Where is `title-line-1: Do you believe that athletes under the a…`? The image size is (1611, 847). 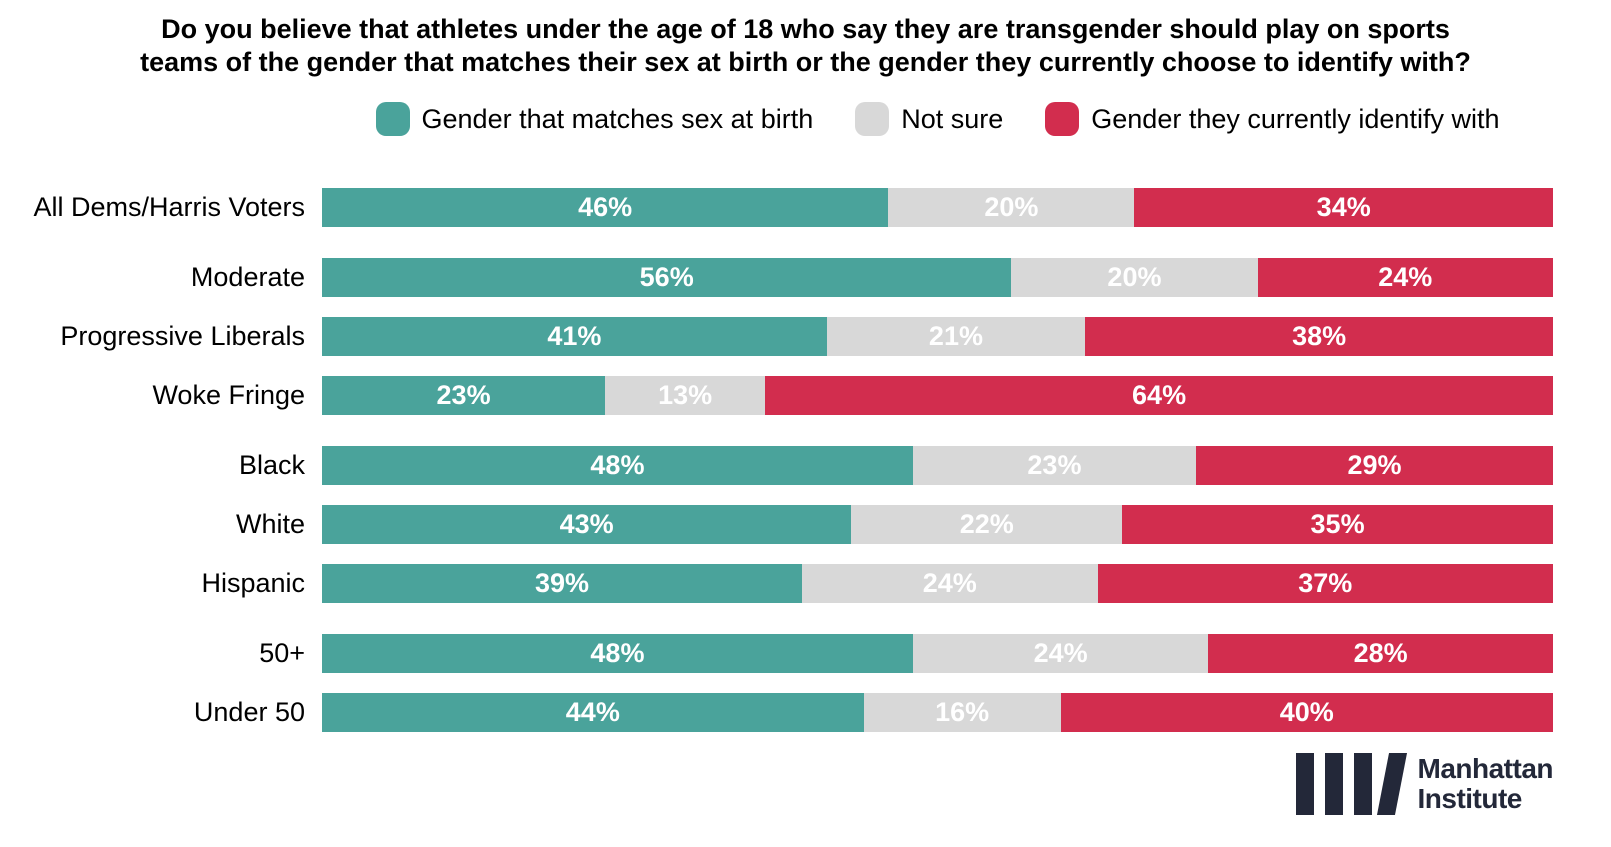
title-line-1: Do you believe that athletes under the a… is located at coordinates (805, 29).